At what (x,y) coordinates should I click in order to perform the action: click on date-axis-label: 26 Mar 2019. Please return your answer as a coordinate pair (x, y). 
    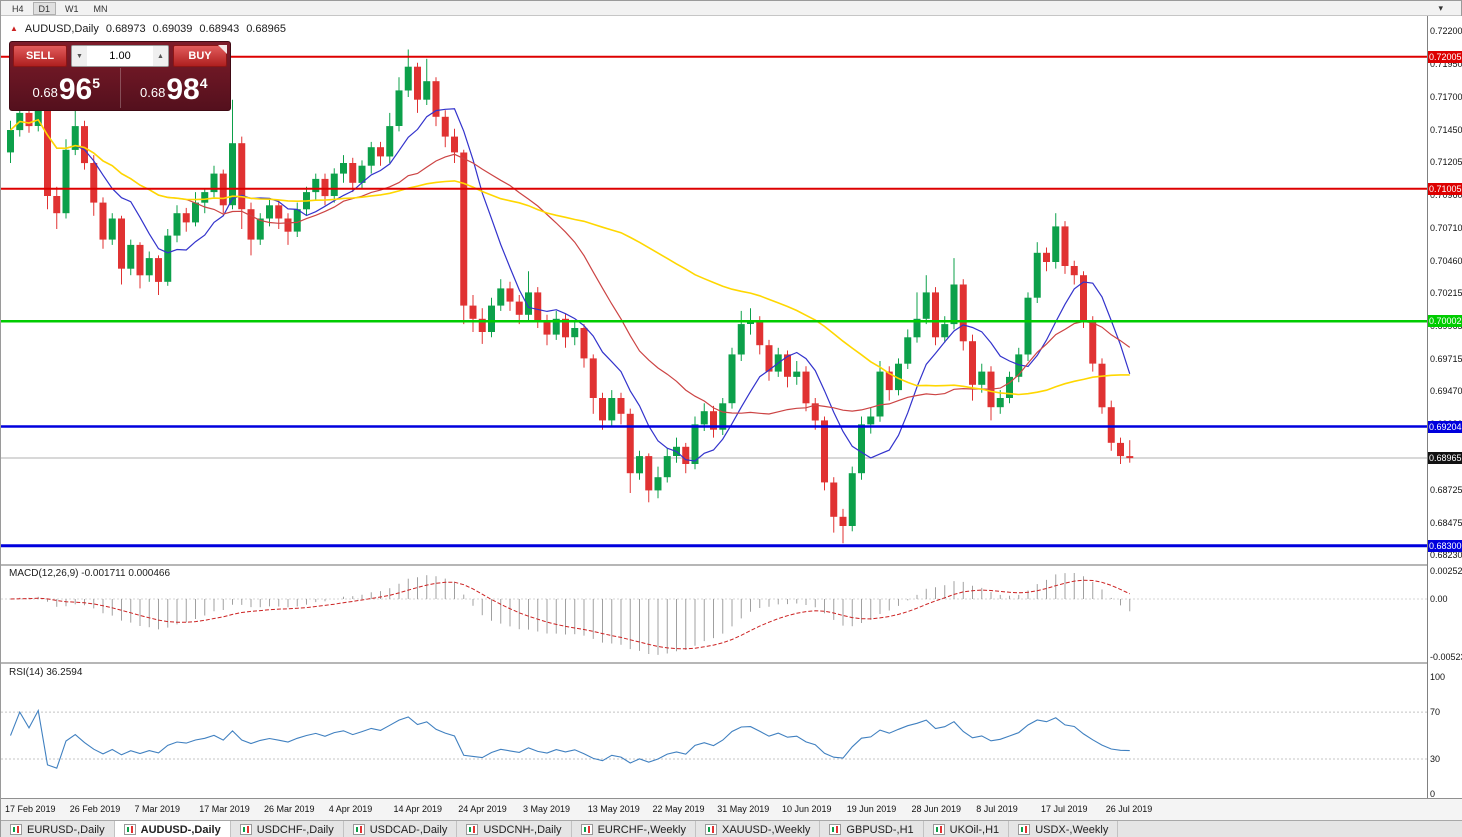
    Looking at the image, I should click on (289, 809).